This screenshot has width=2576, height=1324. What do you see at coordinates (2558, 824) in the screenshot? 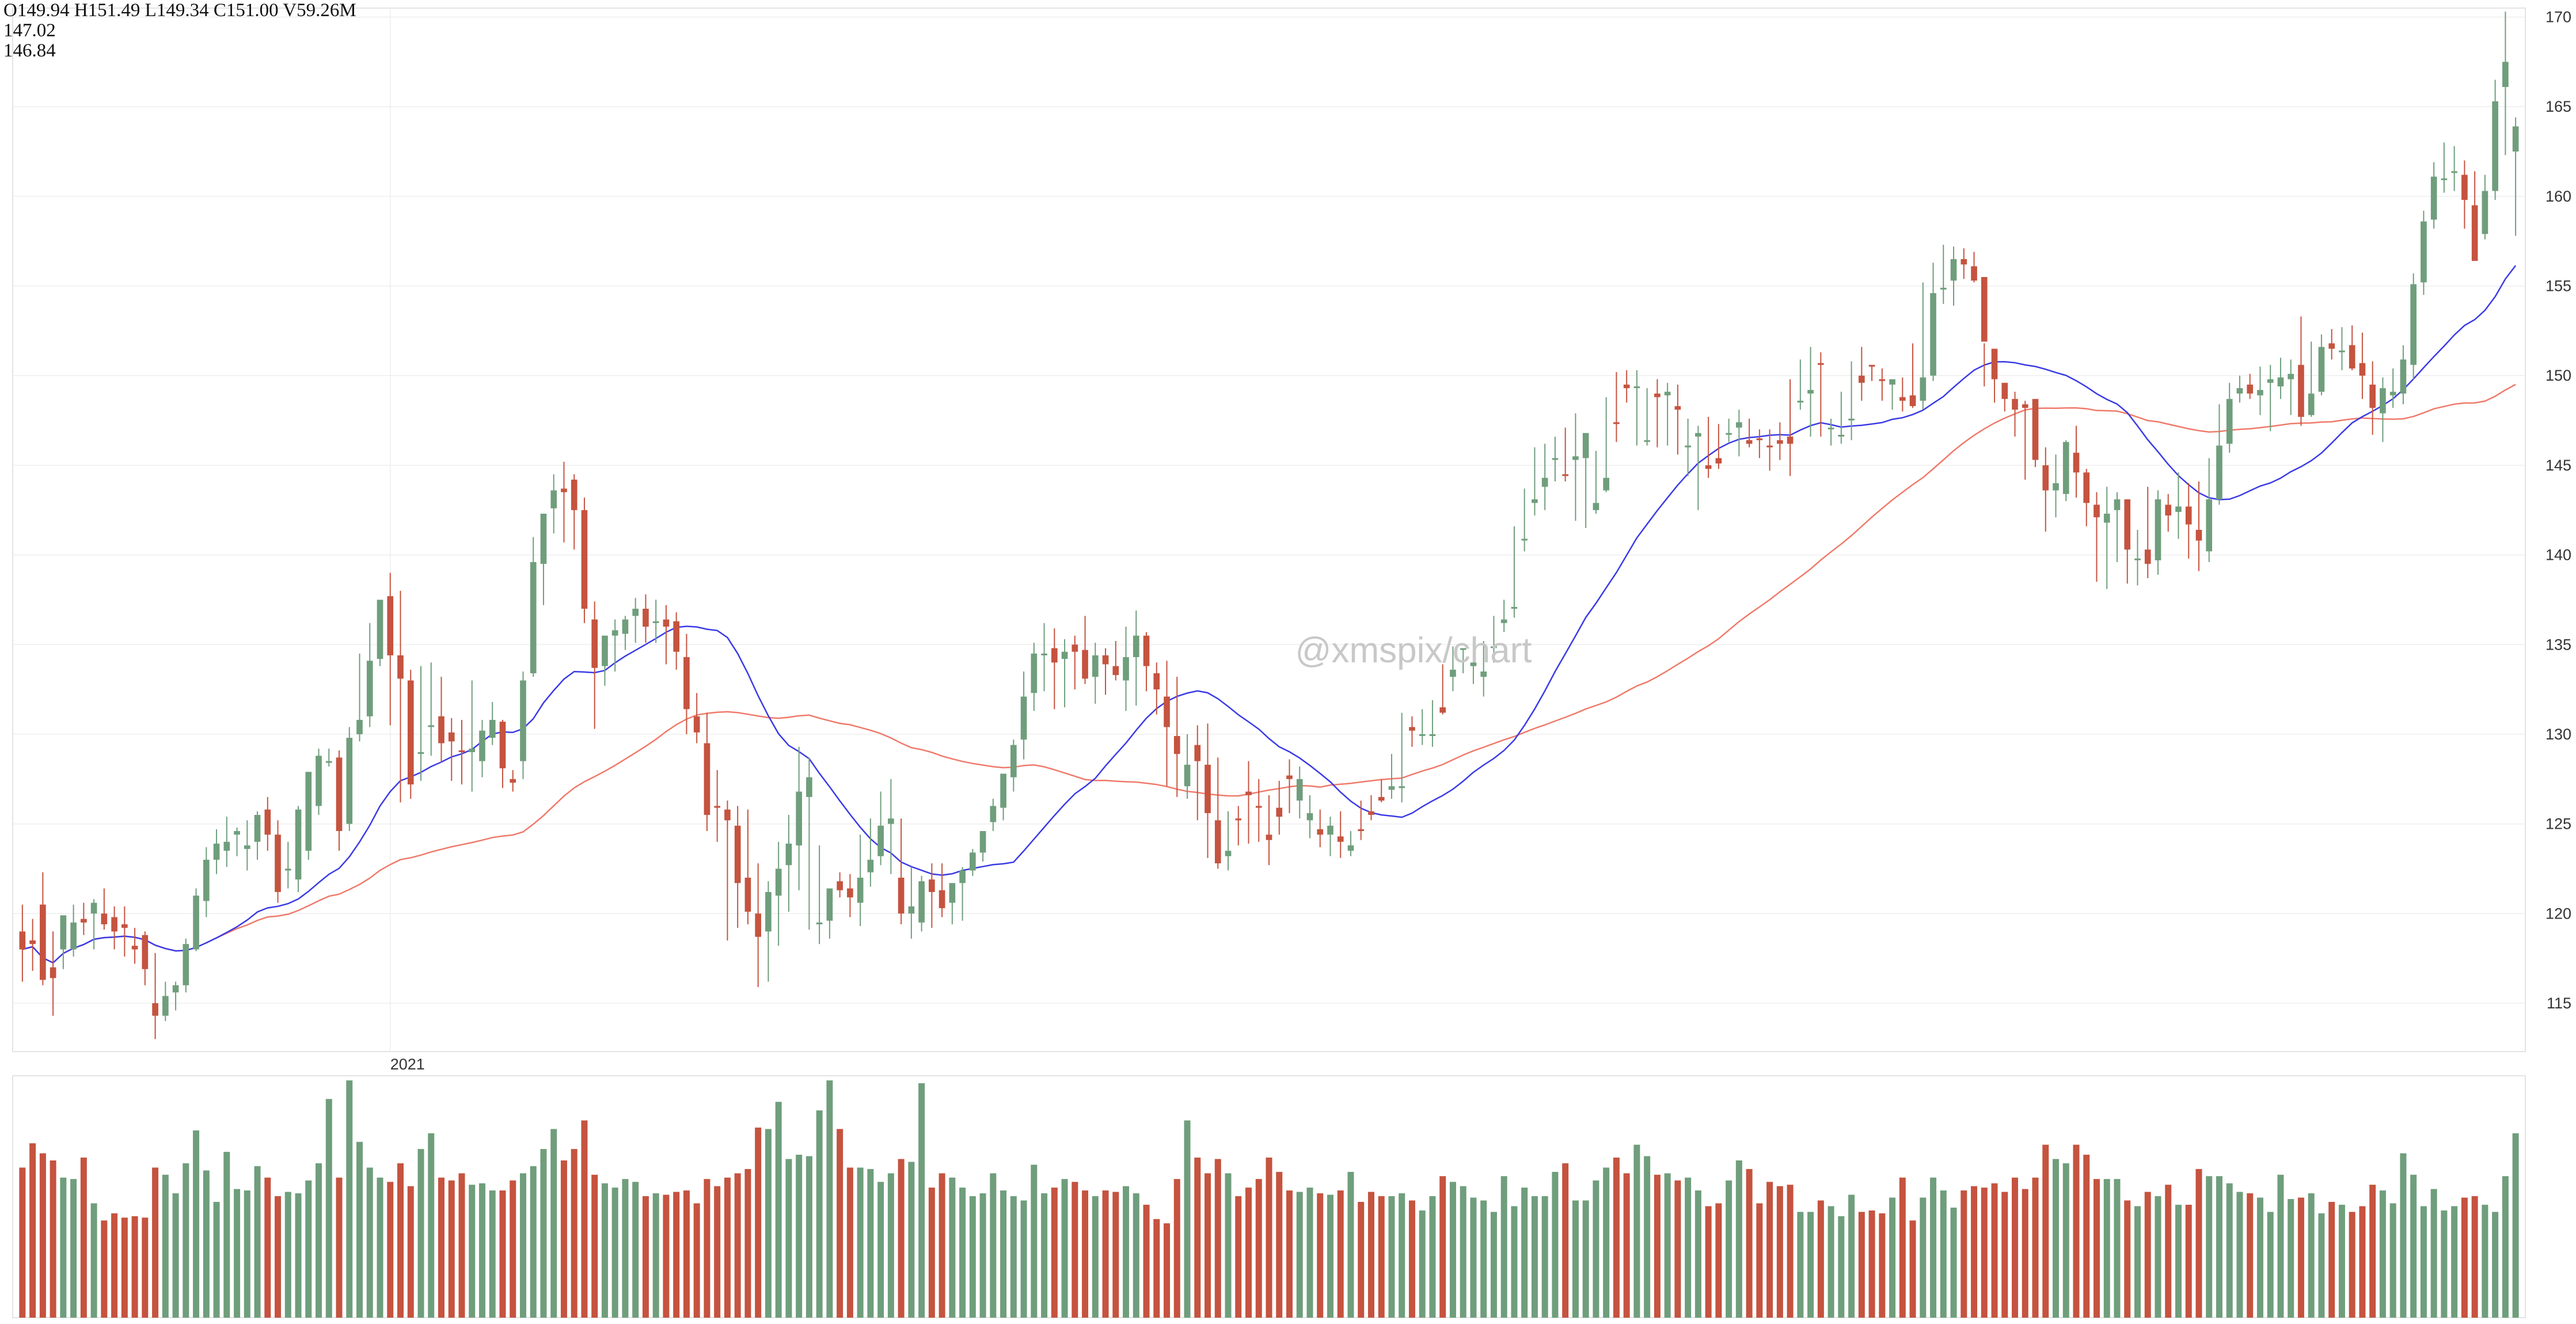
I see `y-tick-label: 125` at bounding box center [2558, 824].